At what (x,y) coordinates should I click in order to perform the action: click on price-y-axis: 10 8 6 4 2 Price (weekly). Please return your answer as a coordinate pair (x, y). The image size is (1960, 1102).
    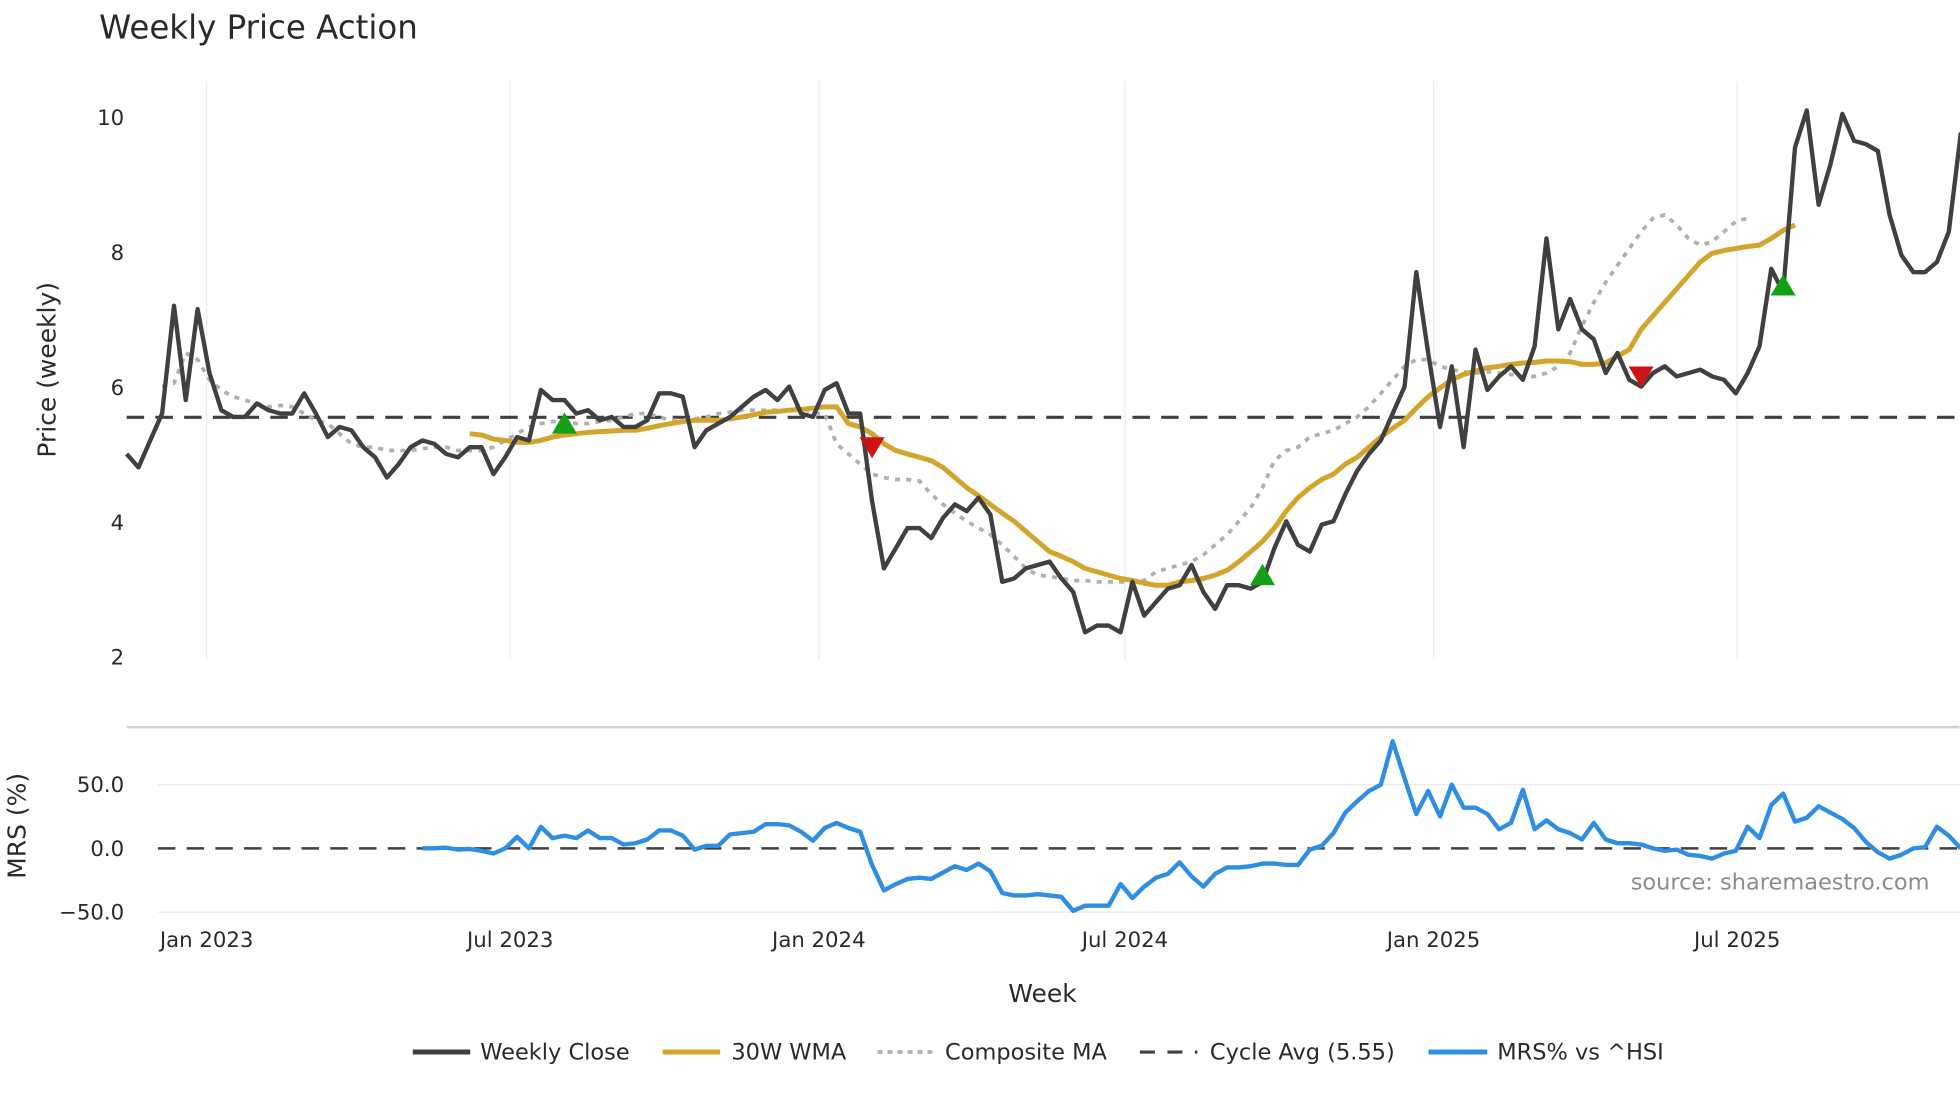
    Looking at the image, I should click on (78, 388).